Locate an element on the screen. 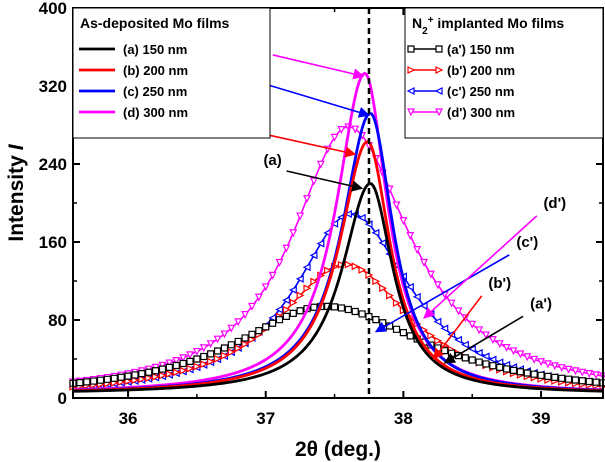  legend-left-title: As-deposited Mo films is located at coordinates (155, 23).